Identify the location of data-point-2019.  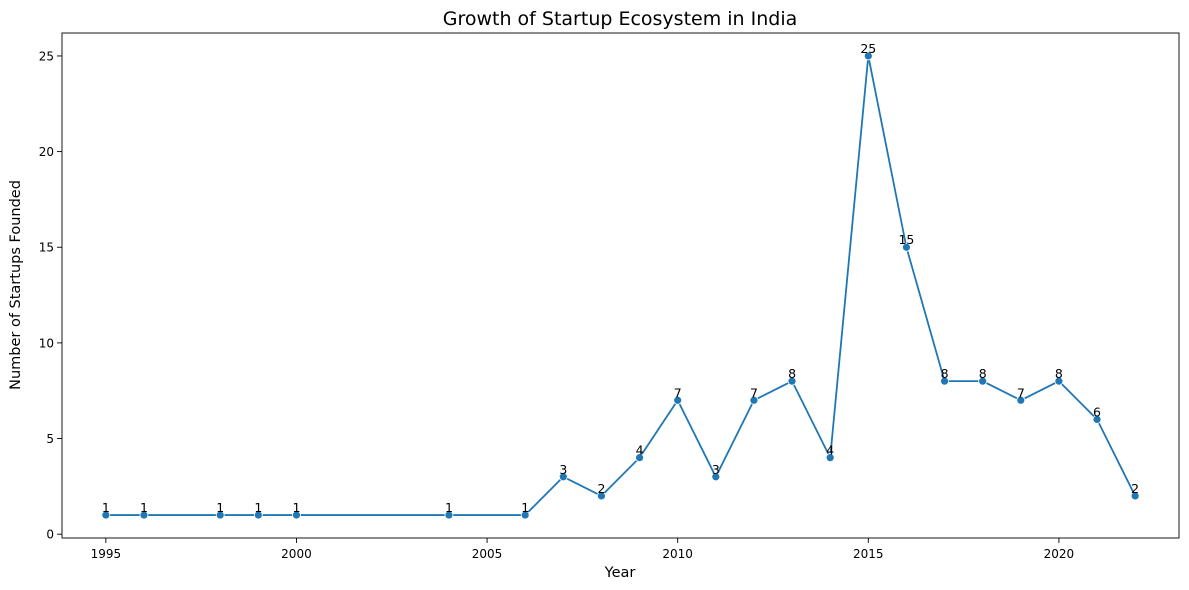
(1021, 400).